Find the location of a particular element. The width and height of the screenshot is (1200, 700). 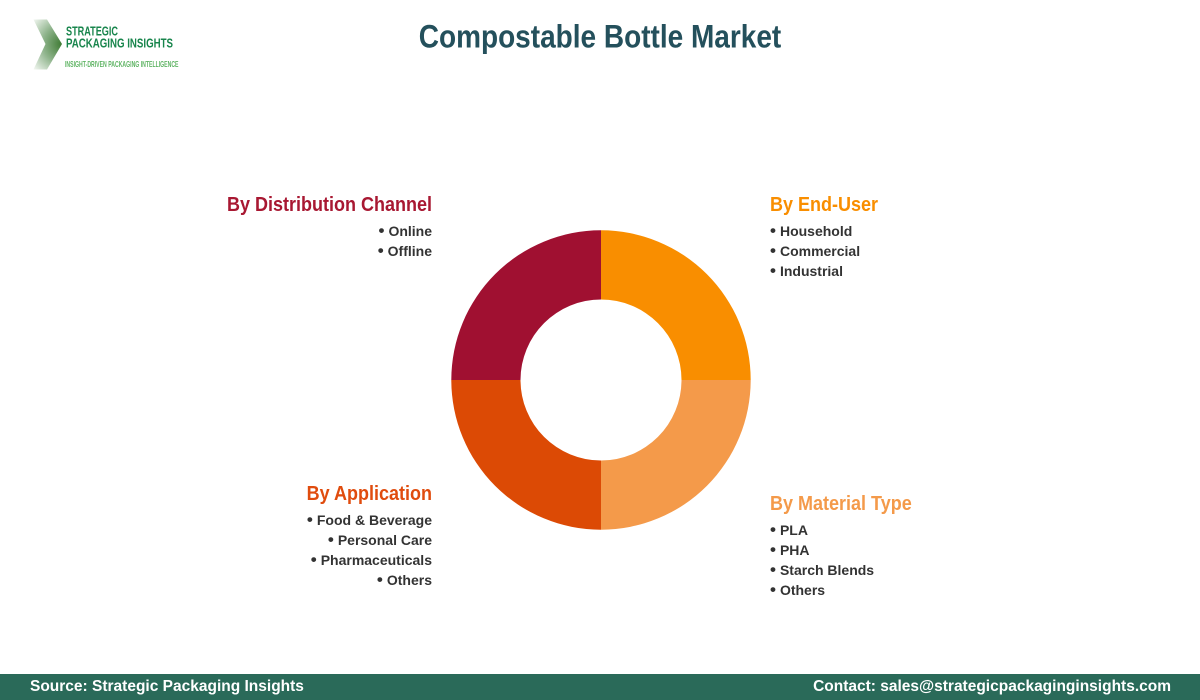

svg-text: PACKAGING INSIGHTS is located at coordinates (119, 43).